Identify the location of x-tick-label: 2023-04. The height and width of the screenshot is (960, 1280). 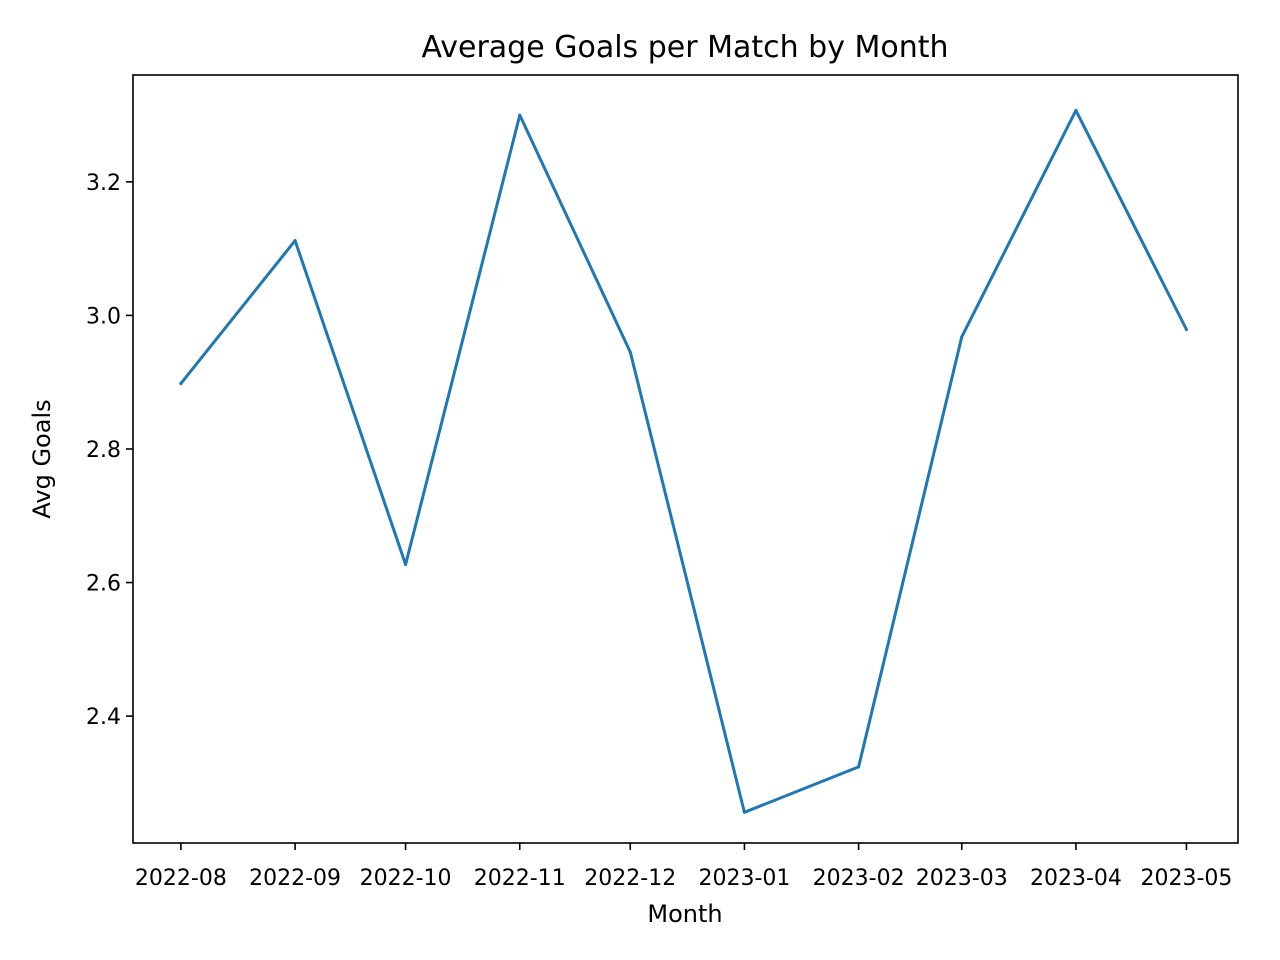
(1076, 878).